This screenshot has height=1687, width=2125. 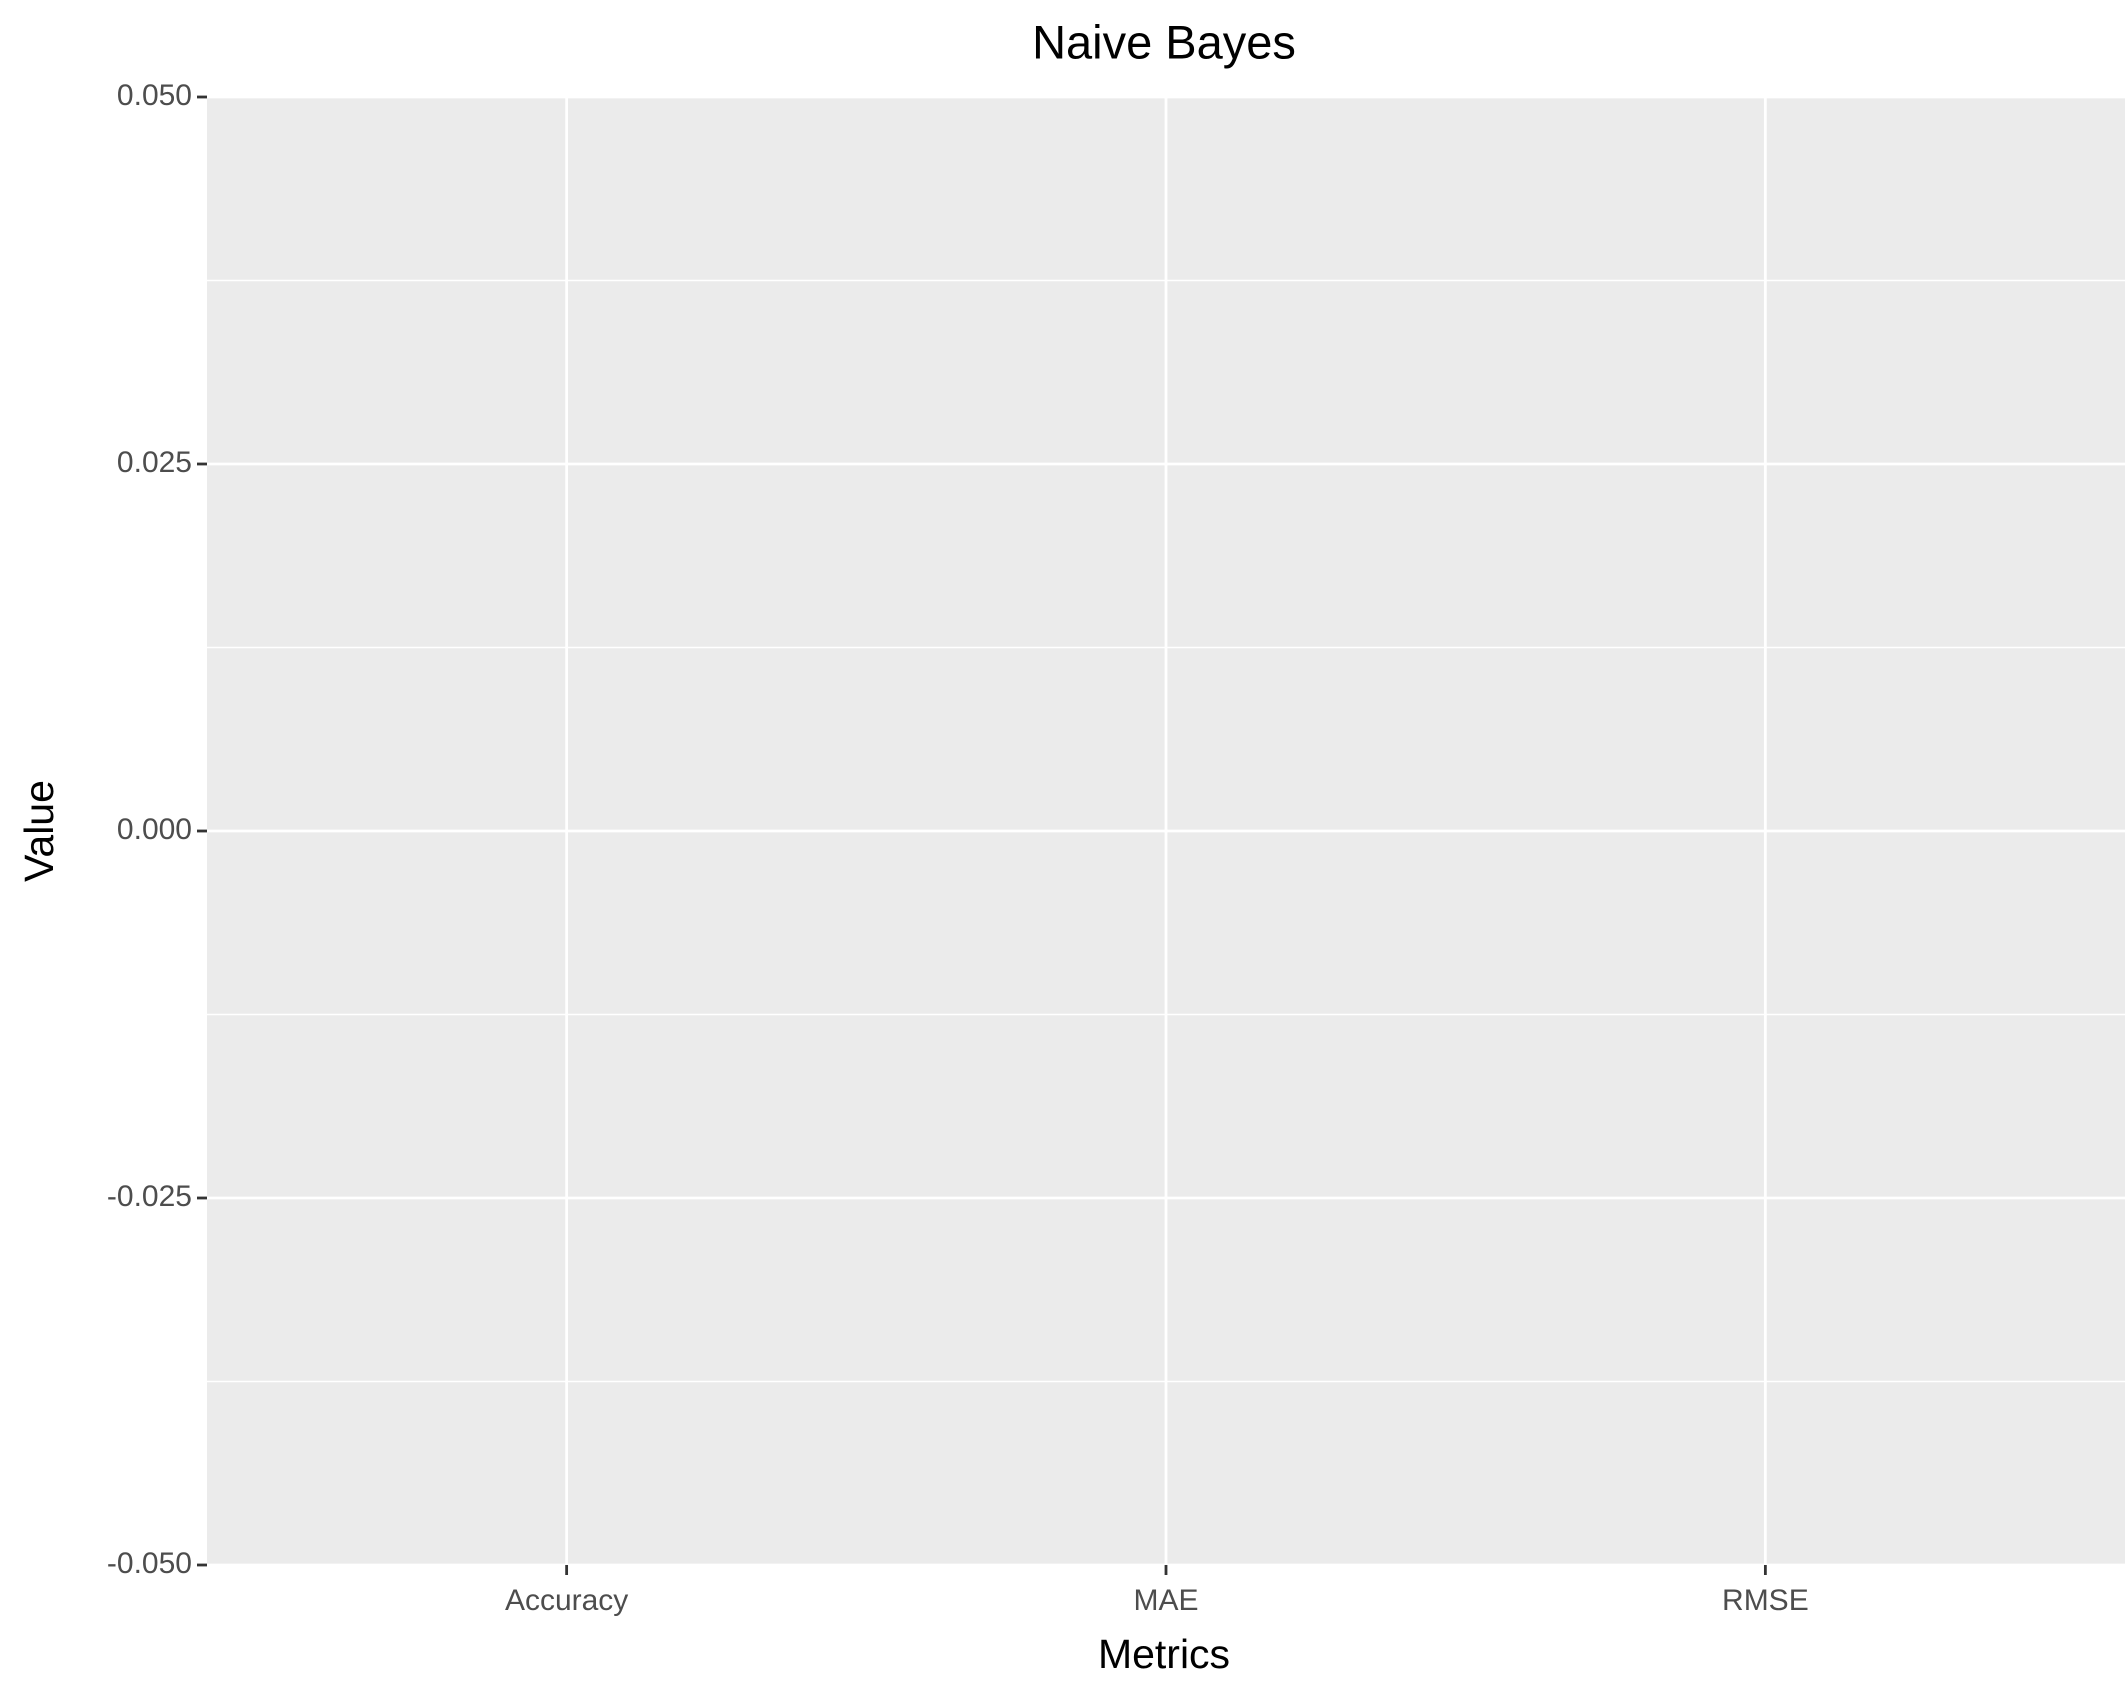 I want to click on y-tick-label: -0.050, so click(x=149, y=1563).